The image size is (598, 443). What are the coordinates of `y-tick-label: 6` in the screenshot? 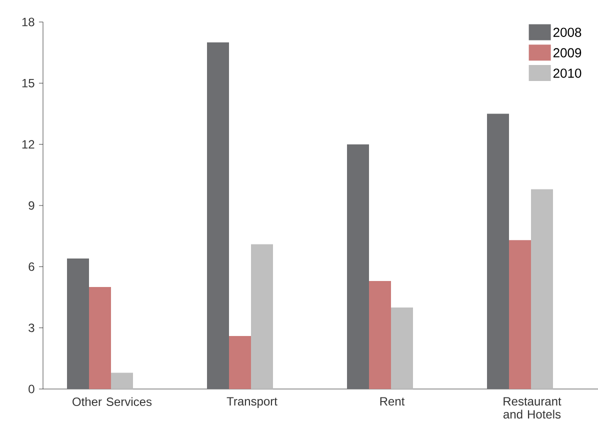 It's located at (31, 266).